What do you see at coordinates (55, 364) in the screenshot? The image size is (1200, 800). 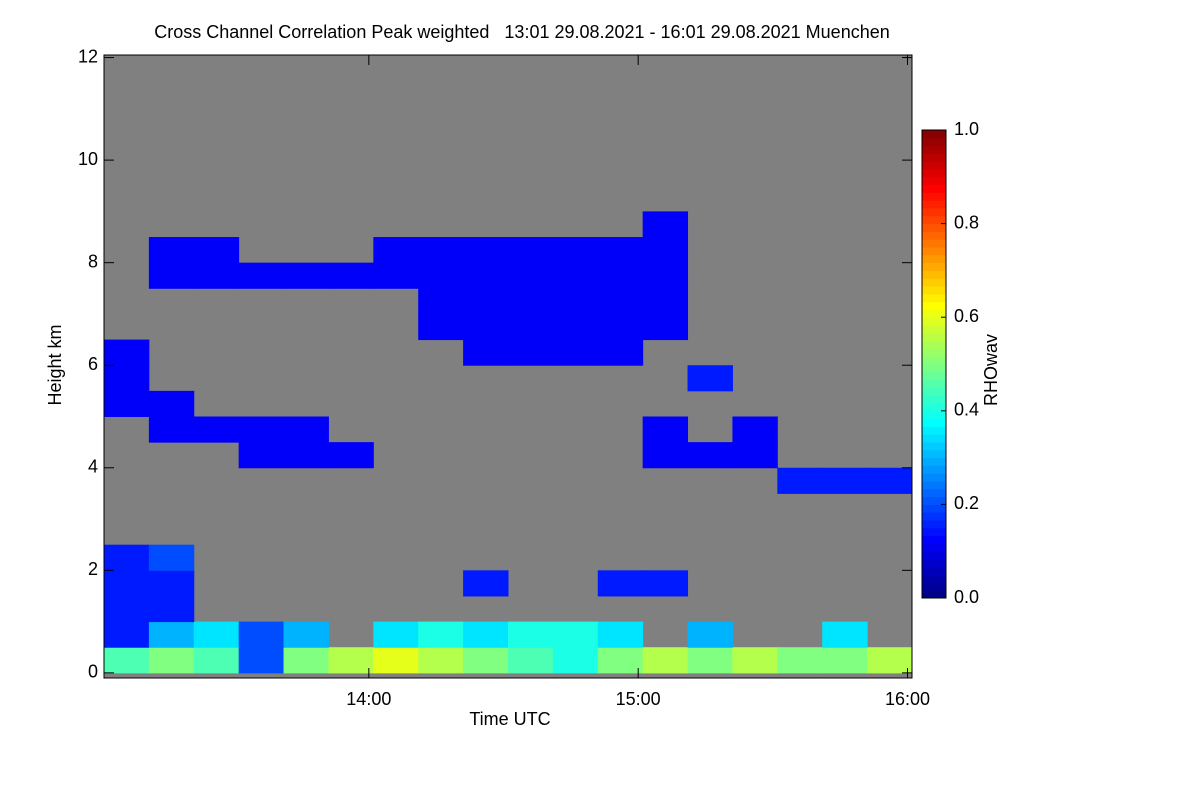 I see `y-axis-label: Height km` at bounding box center [55, 364].